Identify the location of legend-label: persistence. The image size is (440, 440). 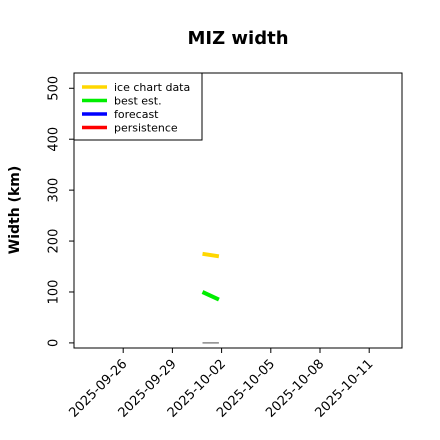
(146, 128).